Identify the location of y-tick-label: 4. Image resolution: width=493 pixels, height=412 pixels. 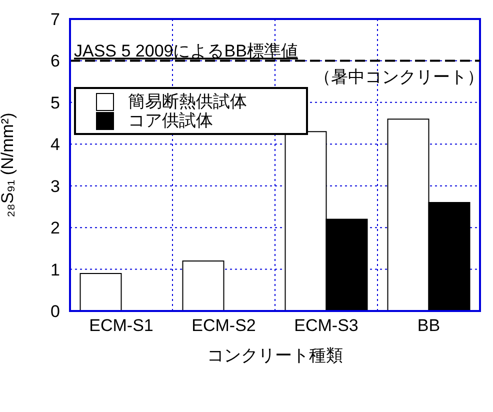
(55, 144).